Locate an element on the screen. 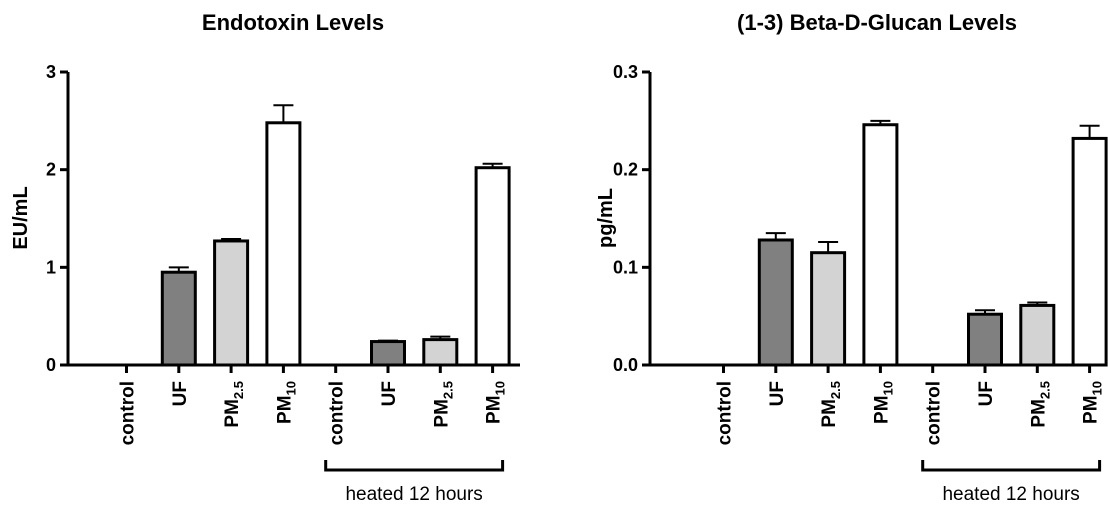  y-axis-label: EU/mL is located at coordinates (21, 217).